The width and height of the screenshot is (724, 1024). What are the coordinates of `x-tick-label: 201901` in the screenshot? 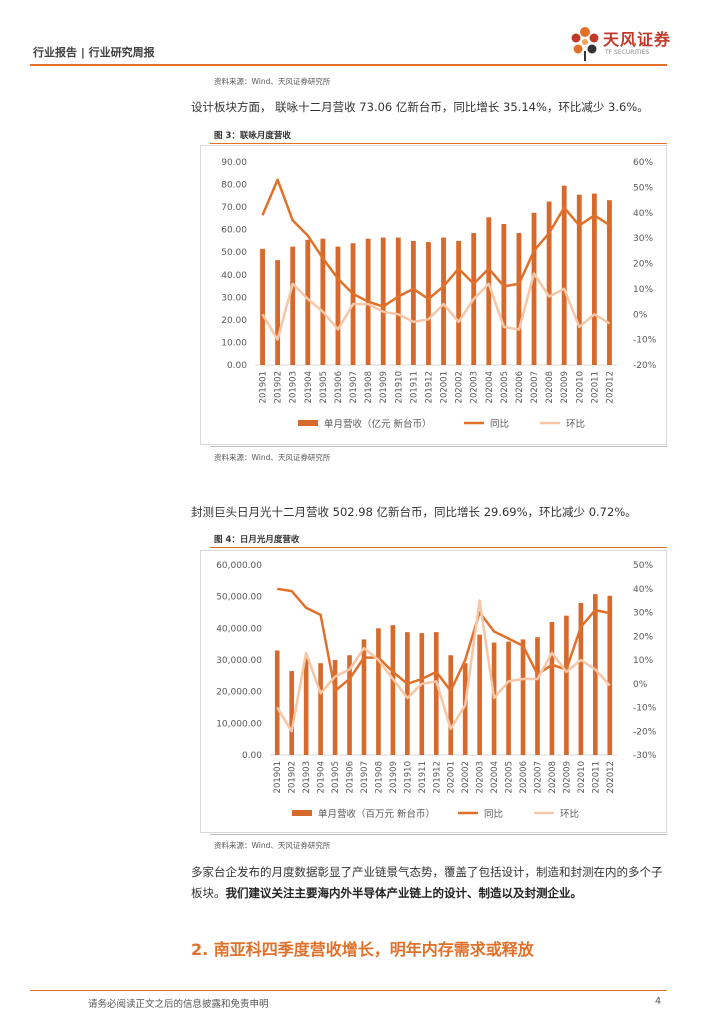 It's located at (278, 777).